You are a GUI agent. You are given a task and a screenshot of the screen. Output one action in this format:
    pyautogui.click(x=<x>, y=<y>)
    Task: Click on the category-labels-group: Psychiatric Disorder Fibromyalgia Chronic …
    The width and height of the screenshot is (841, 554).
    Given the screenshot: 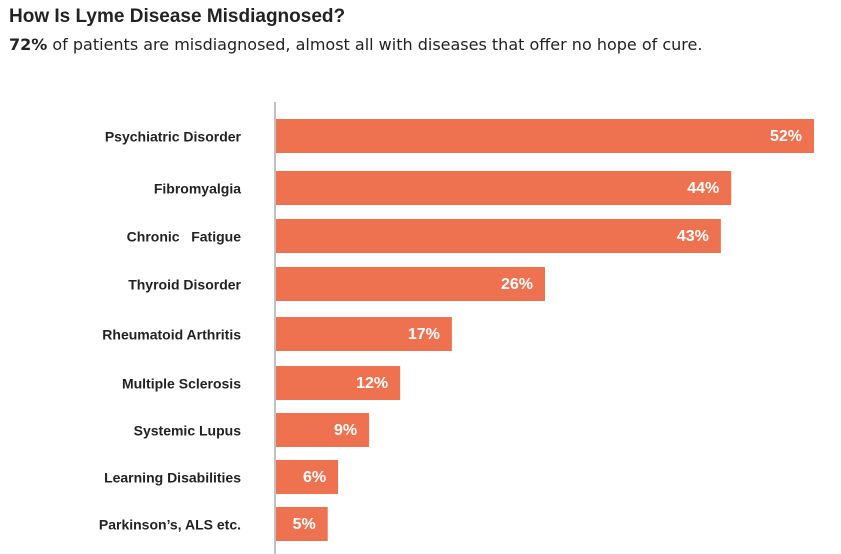 What is the action you would take?
    pyautogui.click(x=170, y=331)
    